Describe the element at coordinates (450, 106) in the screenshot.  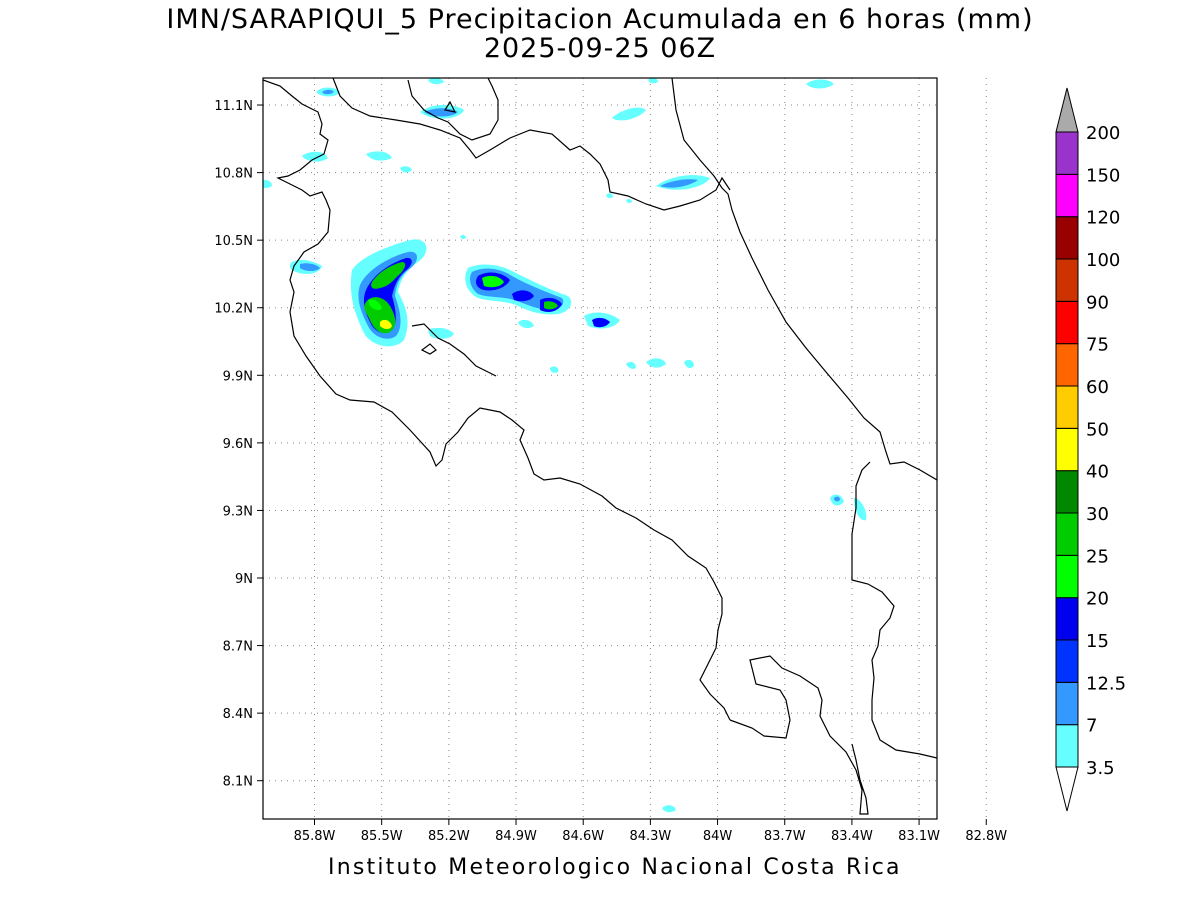
I see `nicaragua-peninsula` at that location.